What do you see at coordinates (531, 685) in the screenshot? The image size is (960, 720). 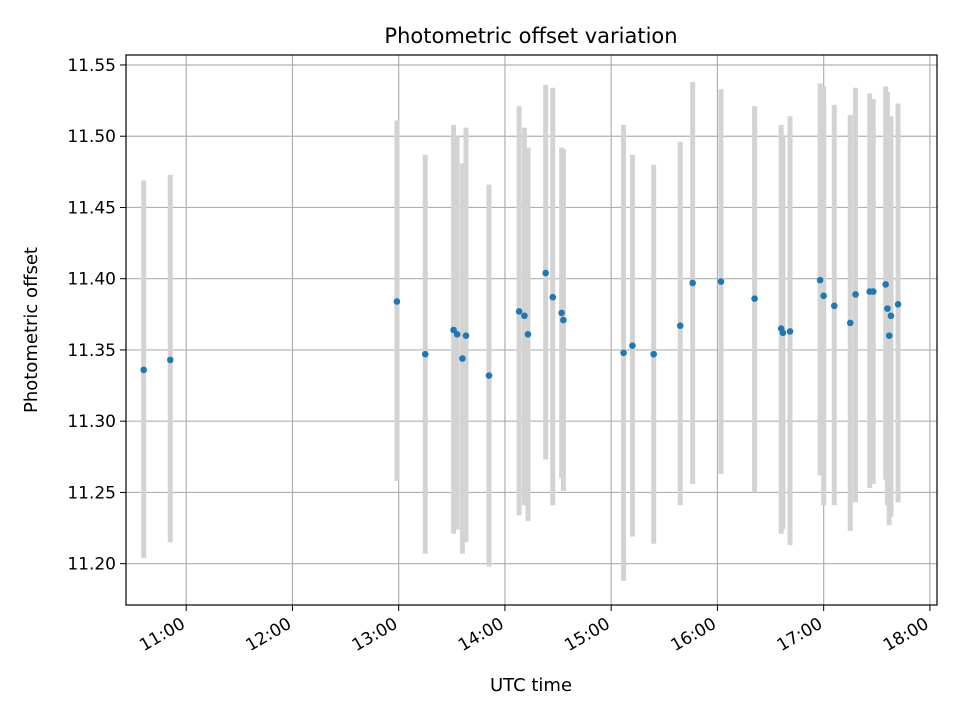 I see `x-axis-label: UTC time` at bounding box center [531, 685].